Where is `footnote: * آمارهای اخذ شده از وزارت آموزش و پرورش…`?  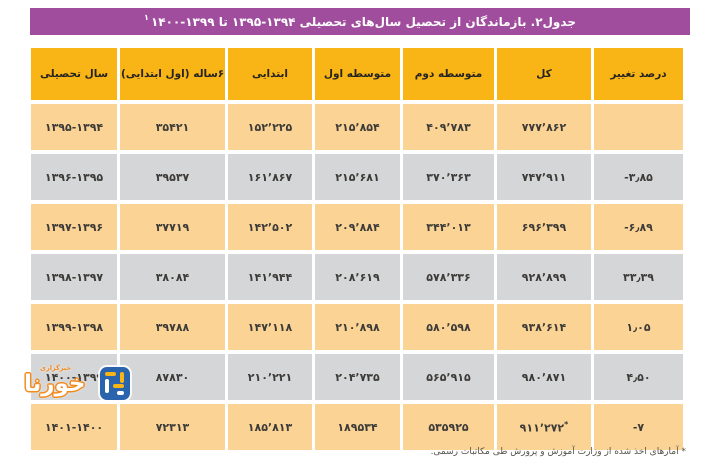 footnote: * آمارهای اخذ شده از وزارت آموزش و پرورش… is located at coordinates (558, 452).